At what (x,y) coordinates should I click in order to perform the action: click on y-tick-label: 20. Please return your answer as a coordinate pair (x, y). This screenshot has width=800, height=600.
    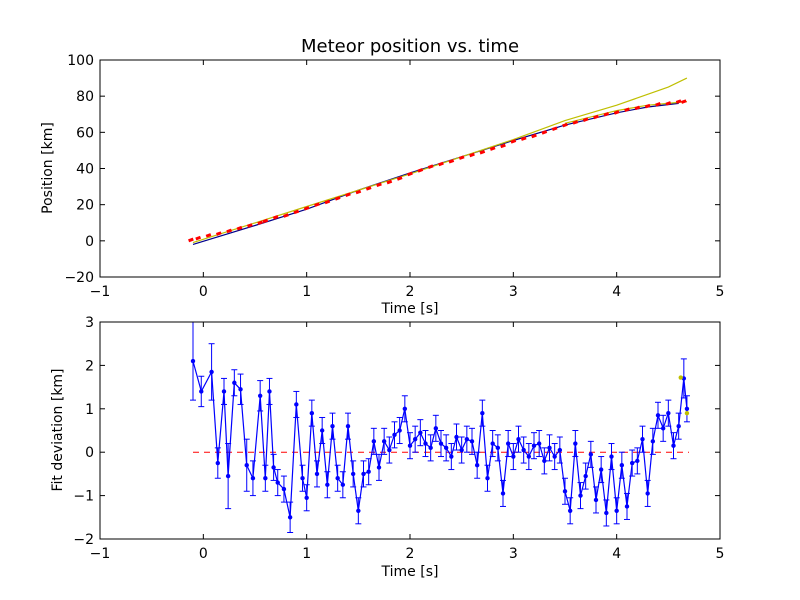
    Looking at the image, I should click on (85, 206).